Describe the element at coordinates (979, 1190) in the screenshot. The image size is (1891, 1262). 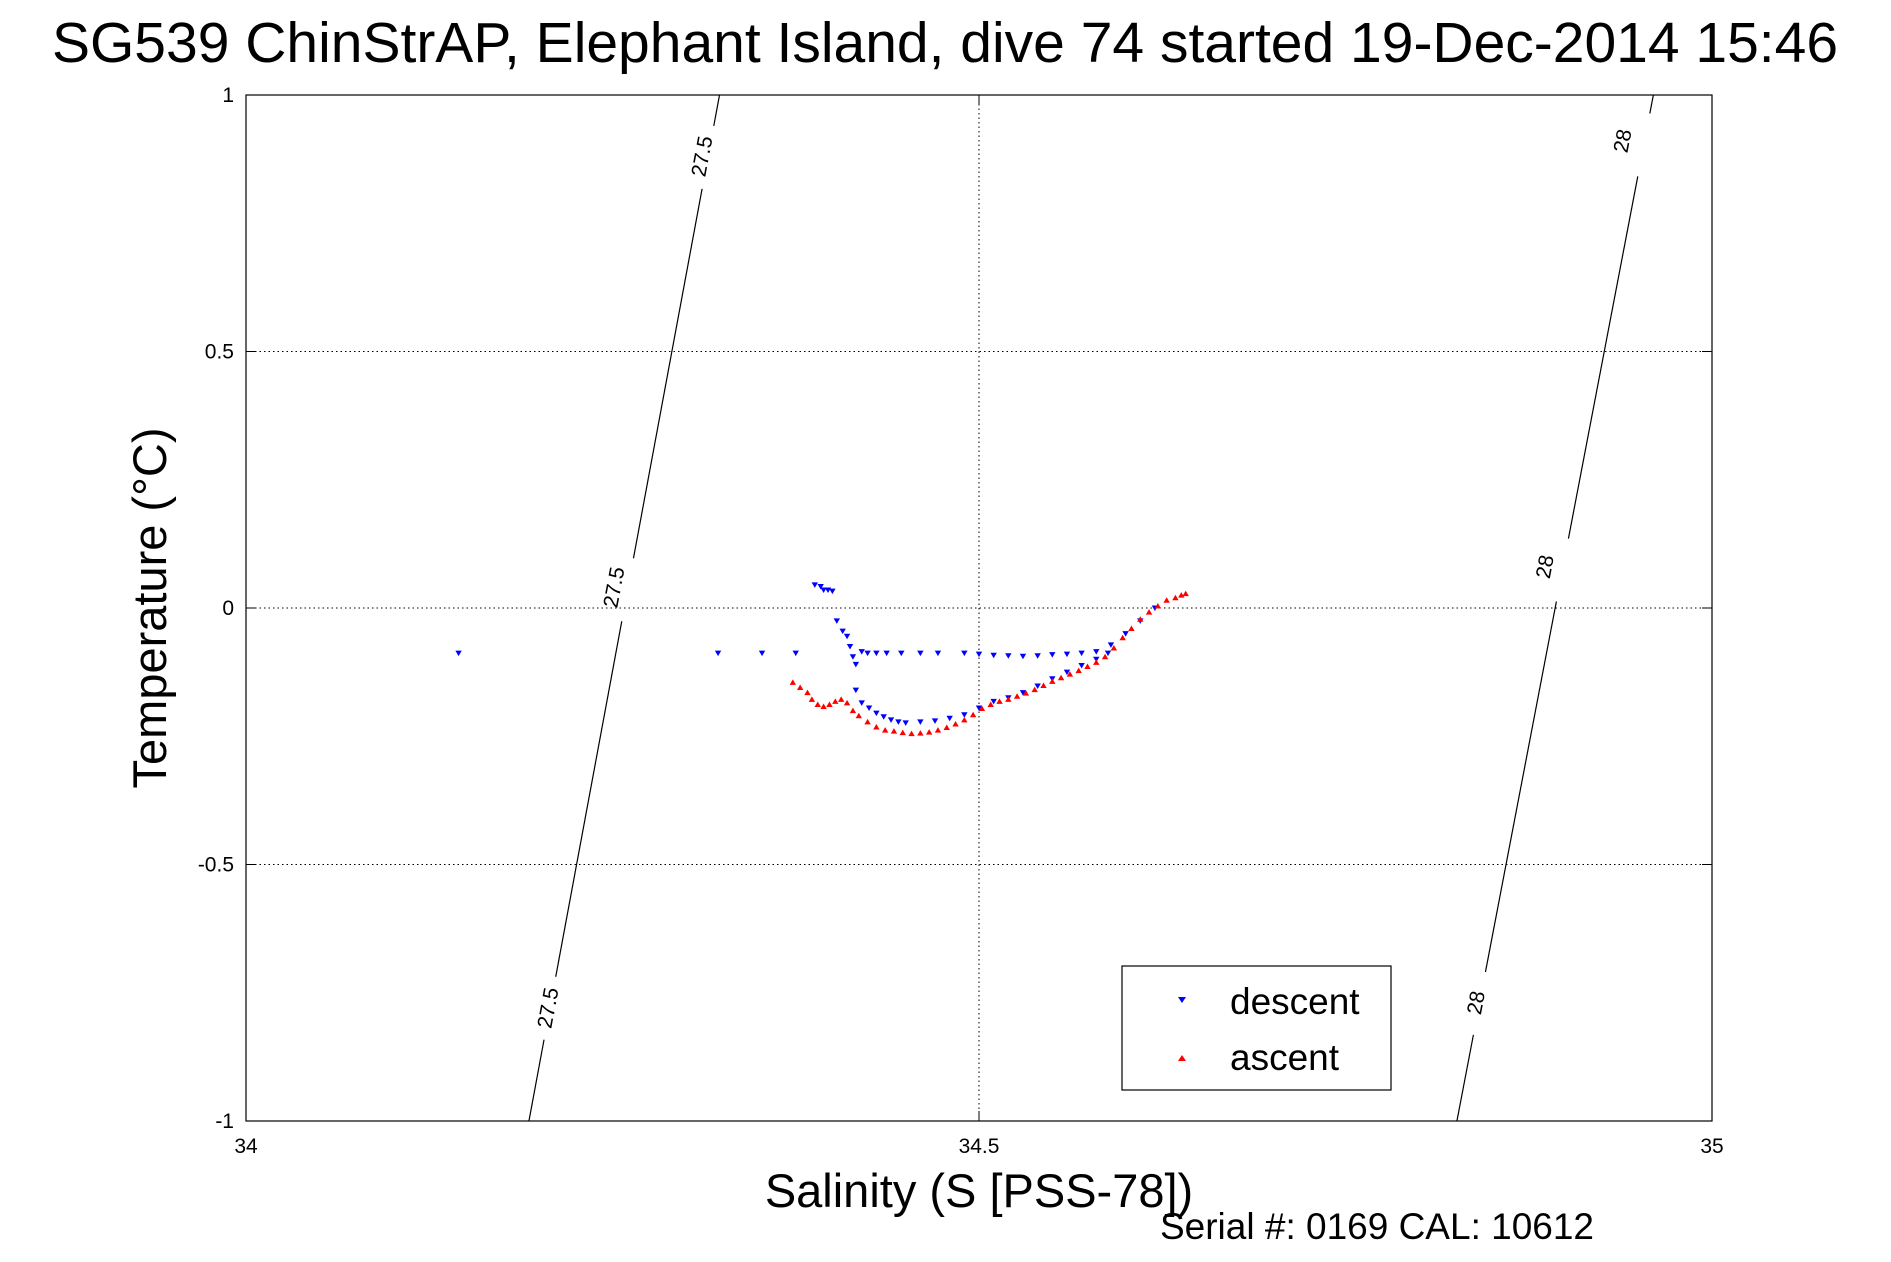
I see `x-axis-label: Salinity (S [PSS-78])` at that location.